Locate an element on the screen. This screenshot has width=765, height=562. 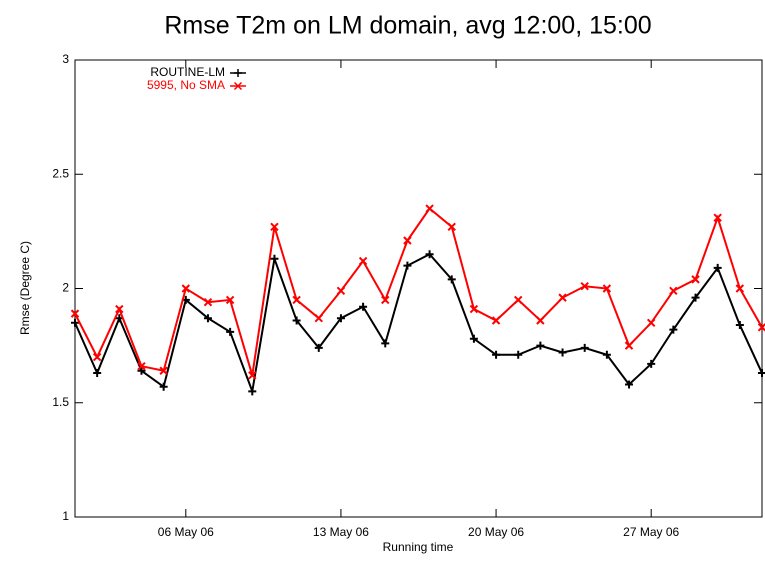
x-tick-label: 27 May 06 is located at coordinates (651, 532).